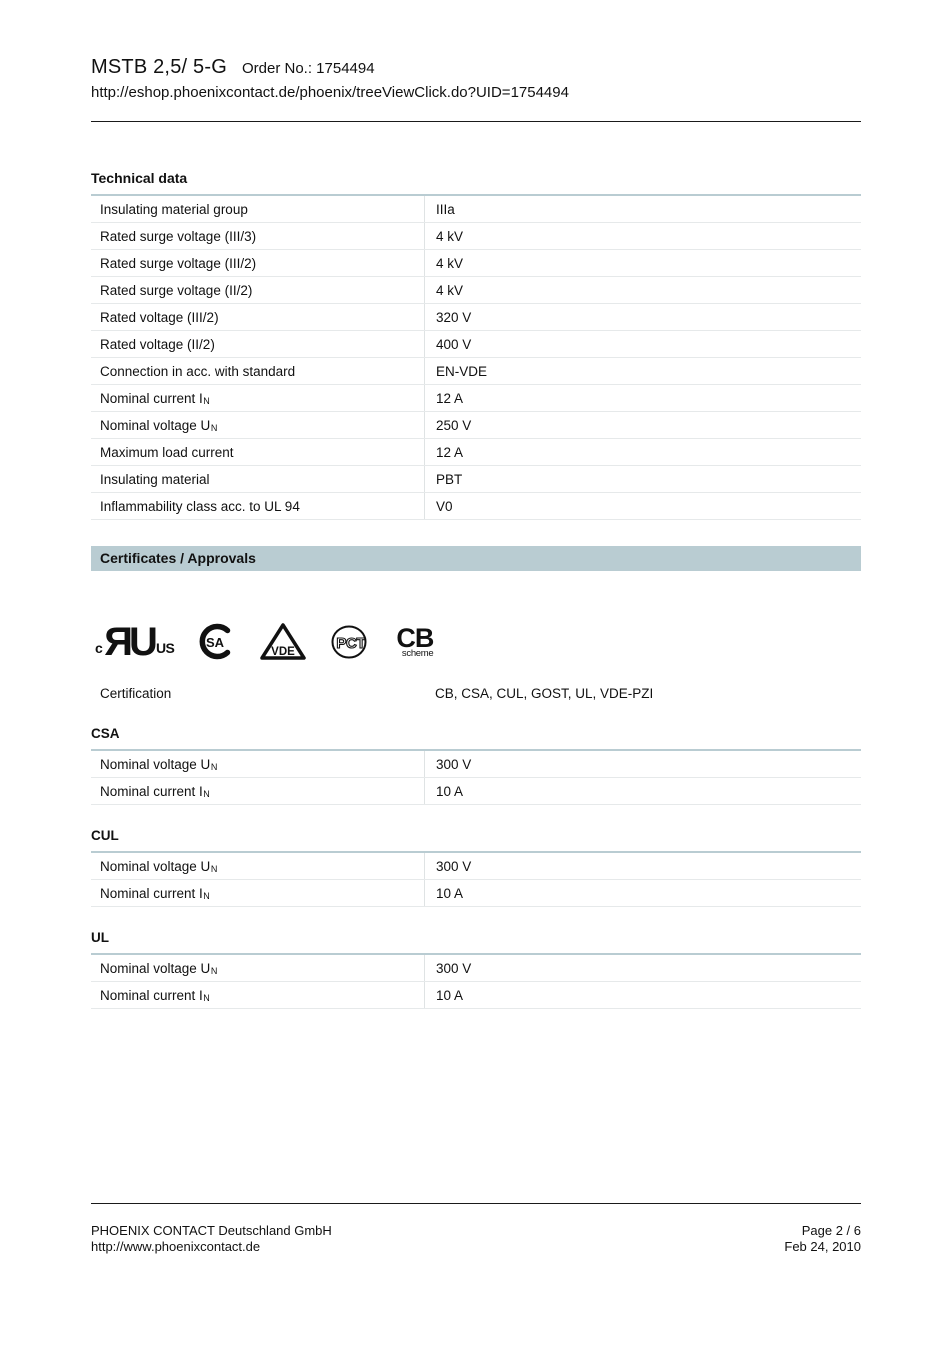 Image resolution: width=950 pixels, height=1345 pixels. I want to click on row-label: Insulating material, so click(155, 479).